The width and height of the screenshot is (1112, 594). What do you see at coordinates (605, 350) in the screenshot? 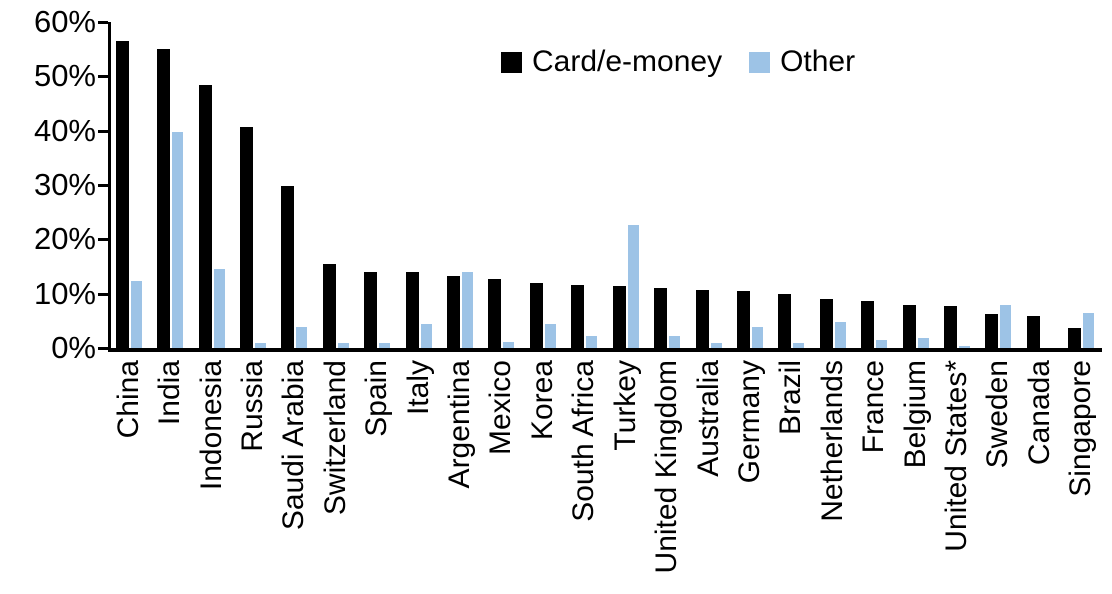
I see `x-axis-line` at bounding box center [605, 350].